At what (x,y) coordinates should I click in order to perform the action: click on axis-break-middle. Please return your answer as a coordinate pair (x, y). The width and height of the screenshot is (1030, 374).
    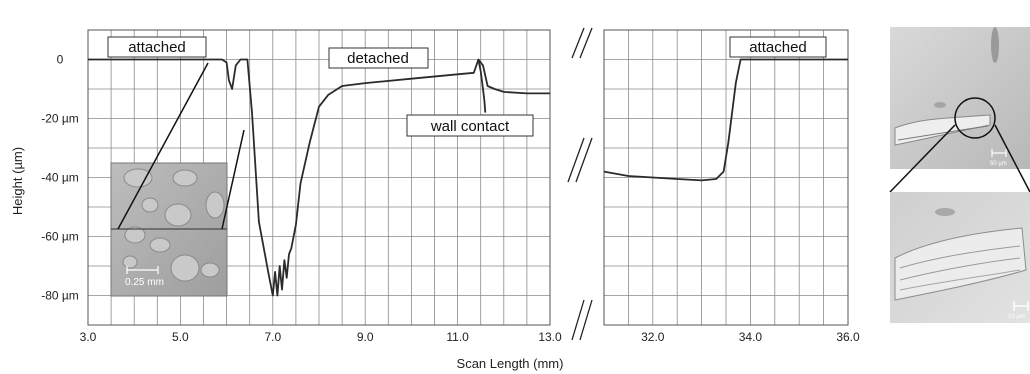
    Looking at the image, I should click on (580, 160).